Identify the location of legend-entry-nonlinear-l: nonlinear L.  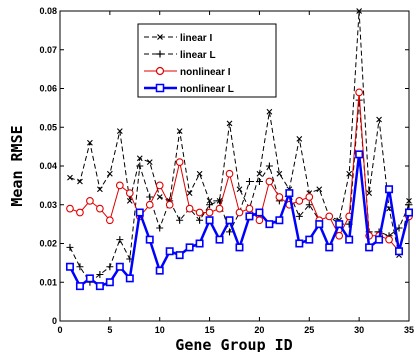
(189, 89).